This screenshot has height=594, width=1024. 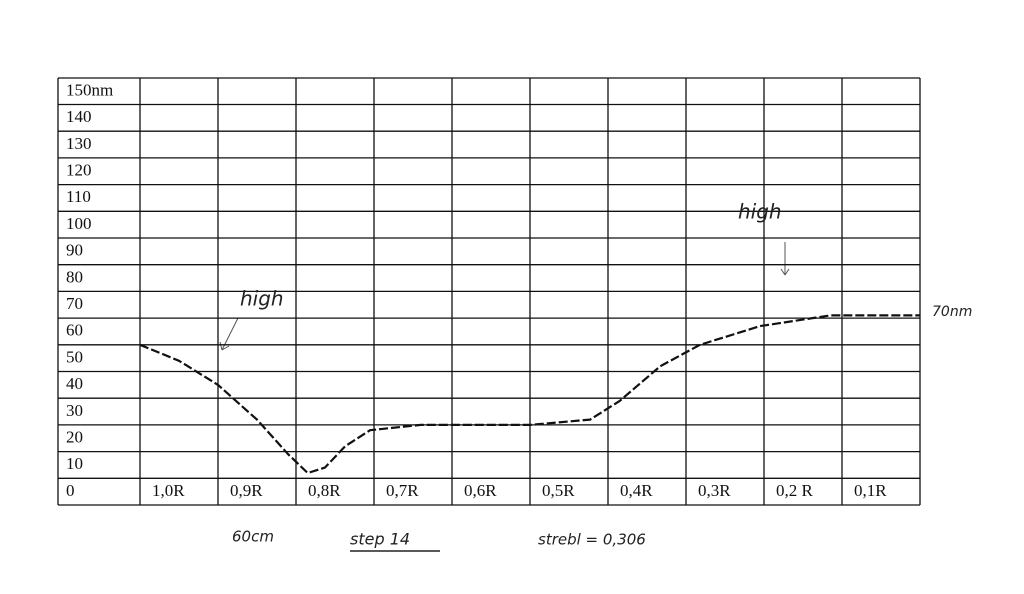 I want to click on y-tick-label: 80, so click(x=74, y=276).